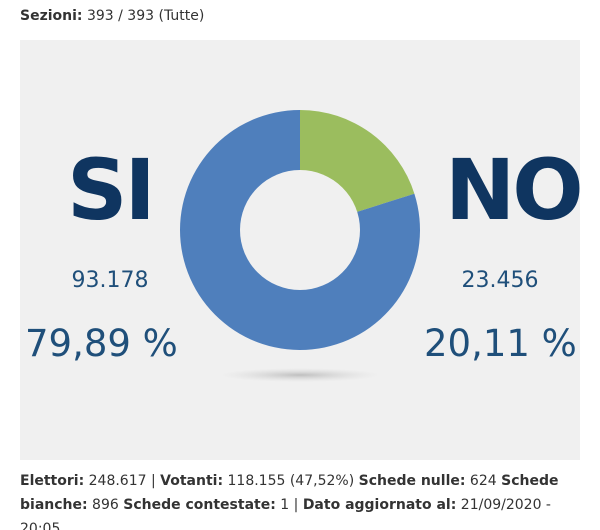 The height and width of the screenshot is (530, 600). I want to click on blank-ballots-label: Schede bianche:, so click(289, 493).